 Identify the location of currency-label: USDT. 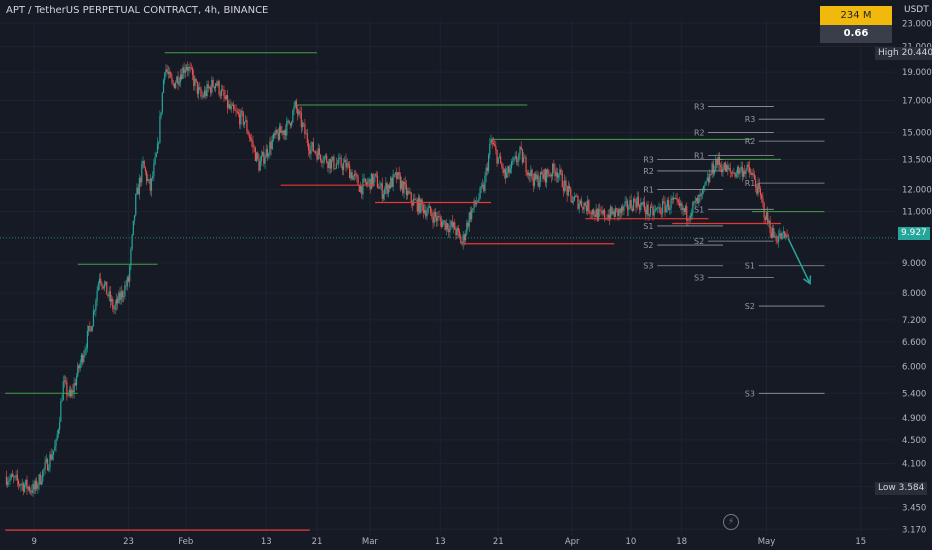
(916, 10).